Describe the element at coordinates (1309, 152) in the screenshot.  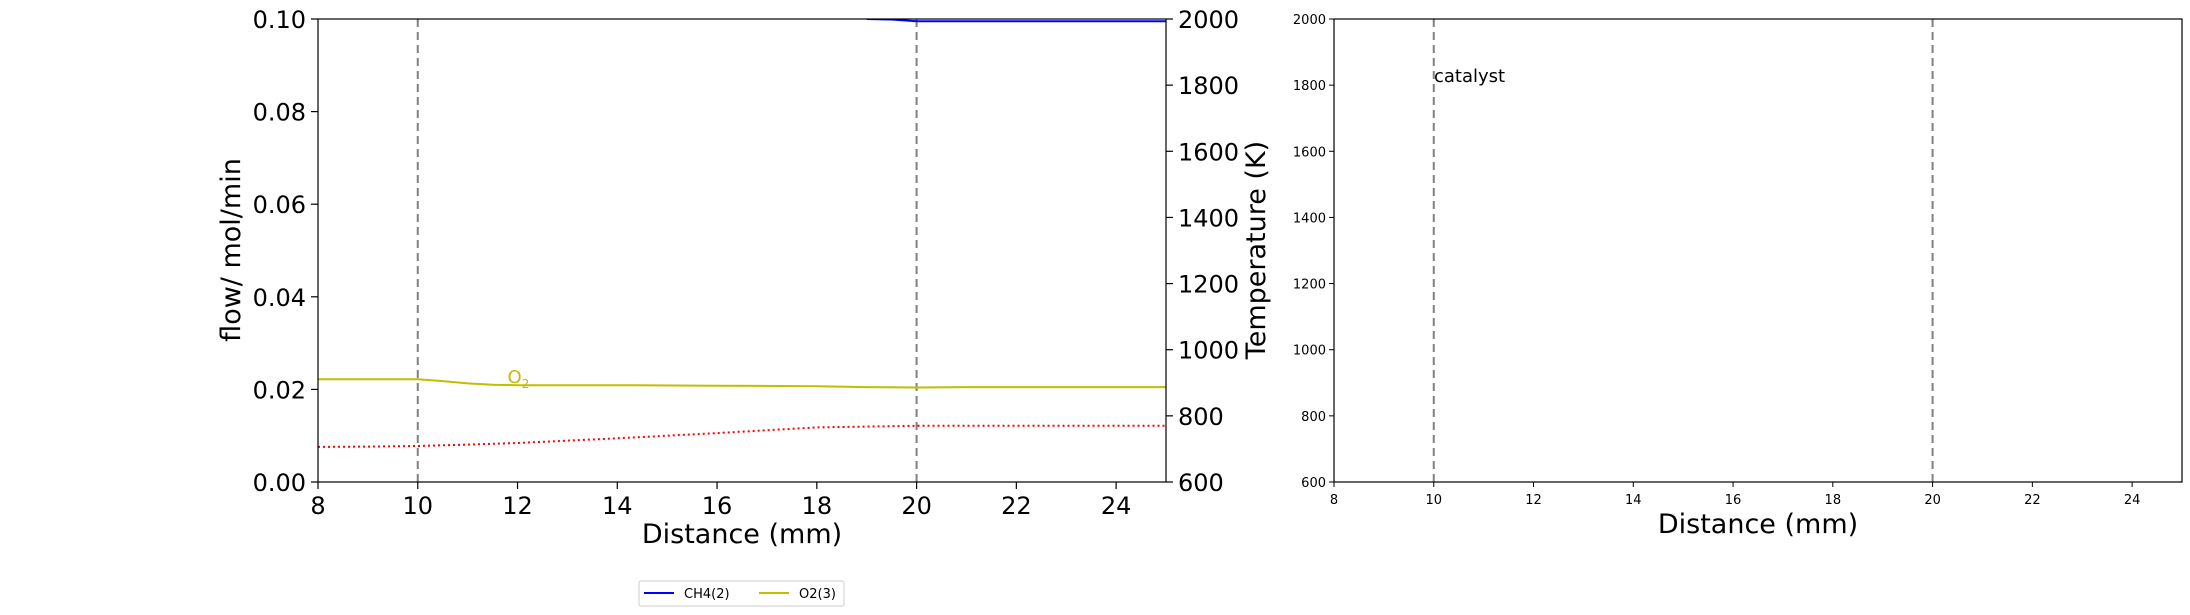
I see `y-tick-label: 1600` at that location.